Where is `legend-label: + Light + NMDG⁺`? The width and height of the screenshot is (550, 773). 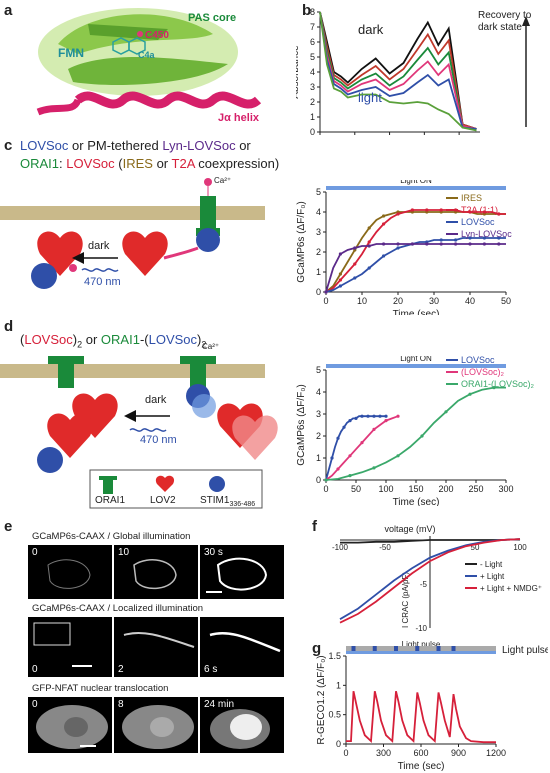 legend-label: + Light + NMDG⁺ is located at coordinates (511, 588).